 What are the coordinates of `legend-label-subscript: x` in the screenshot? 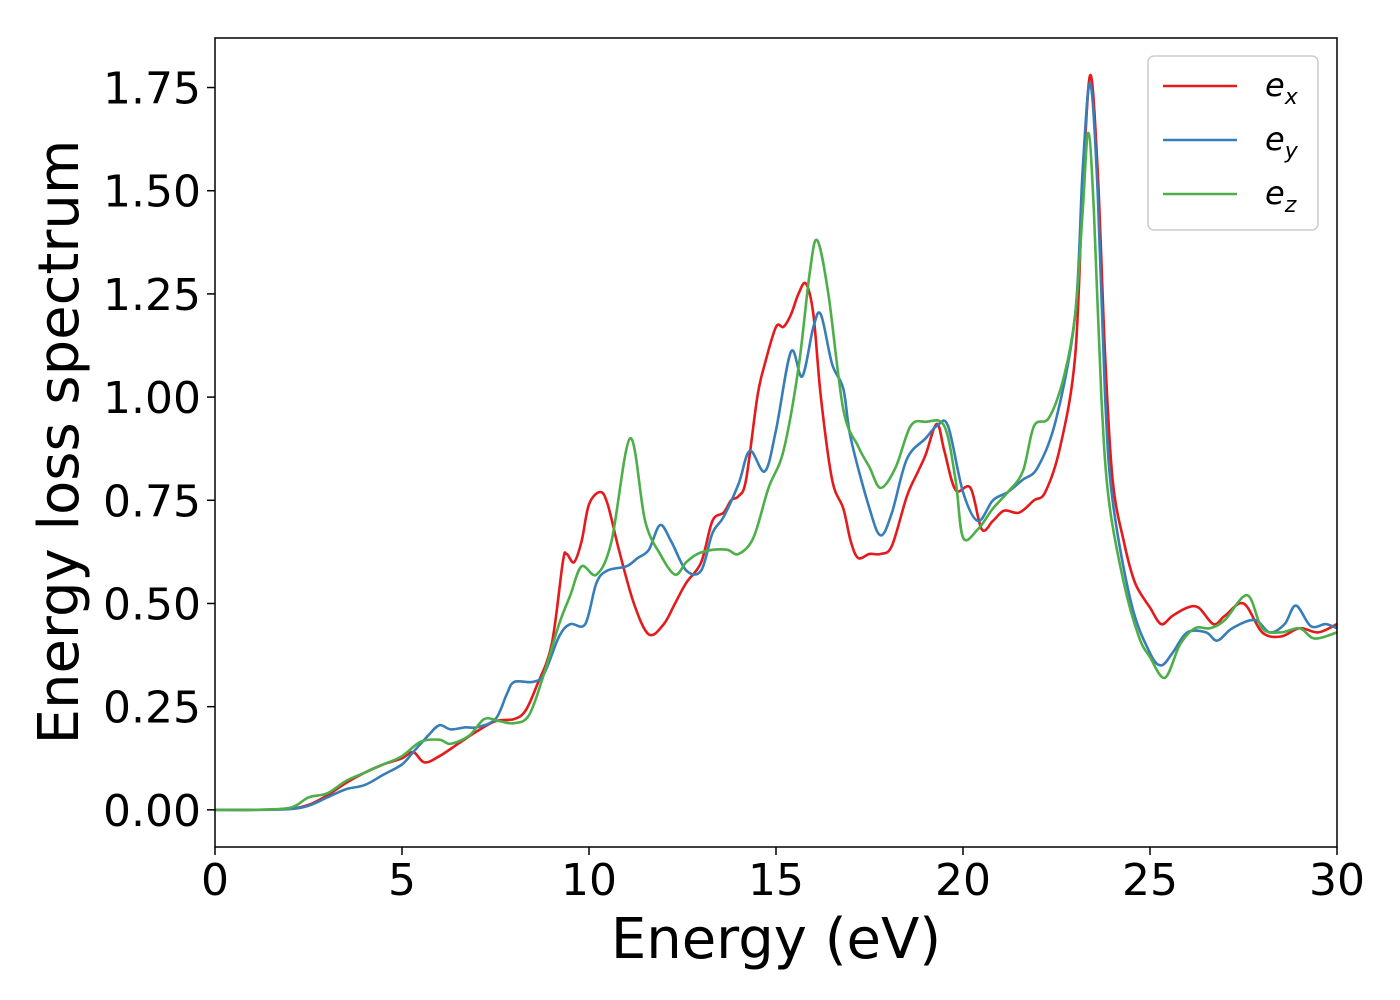 It's located at (1291, 97).